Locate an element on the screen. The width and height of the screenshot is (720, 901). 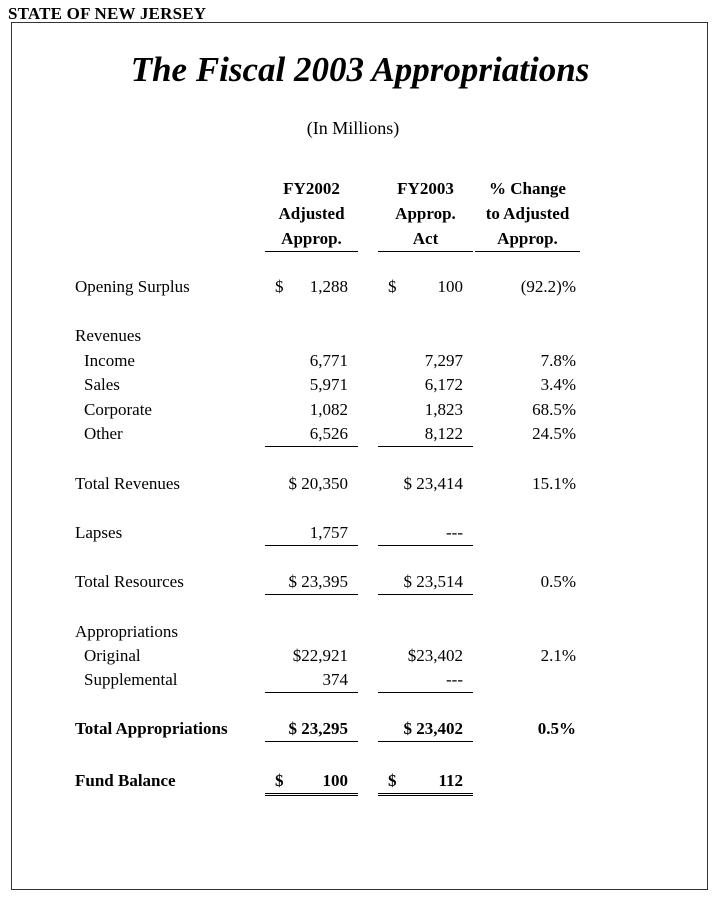
column-header-pct-change: % Change to Adjusted Approp. is located at coordinates (527, 214).